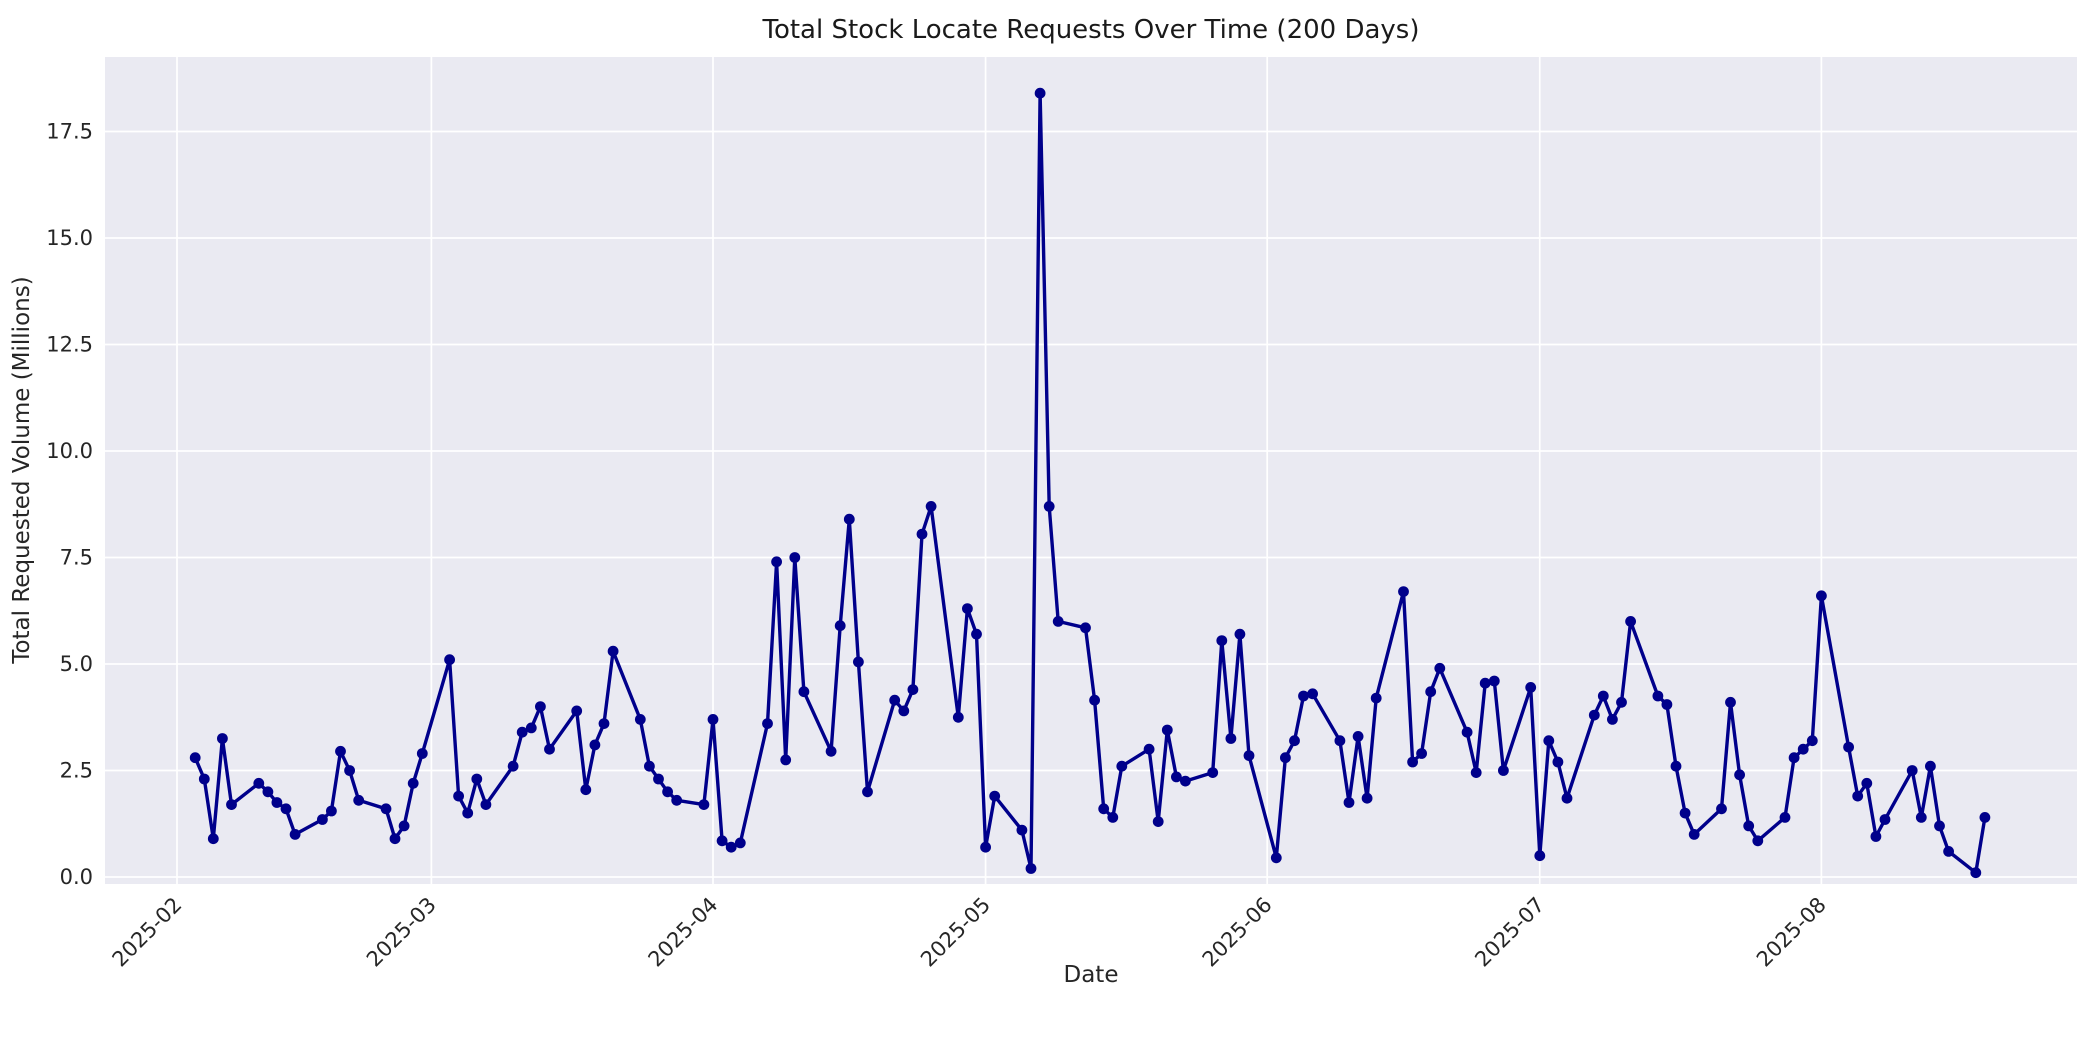 Image resolution: width=2100 pixels, height=1050 pixels. What do you see at coordinates (76, 771) in the screenshot?
I see `y-tick-label: 2.5` at bounding box center [76, 771].